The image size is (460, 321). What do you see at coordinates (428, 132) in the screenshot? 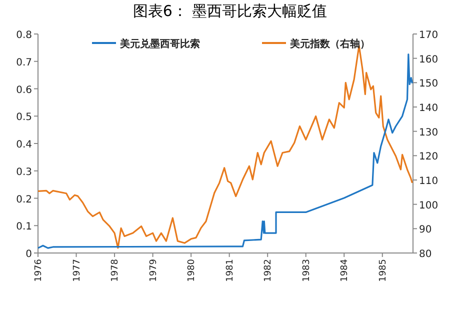
I see `y2-tick-label: 130` at bounding box center [428, 132].